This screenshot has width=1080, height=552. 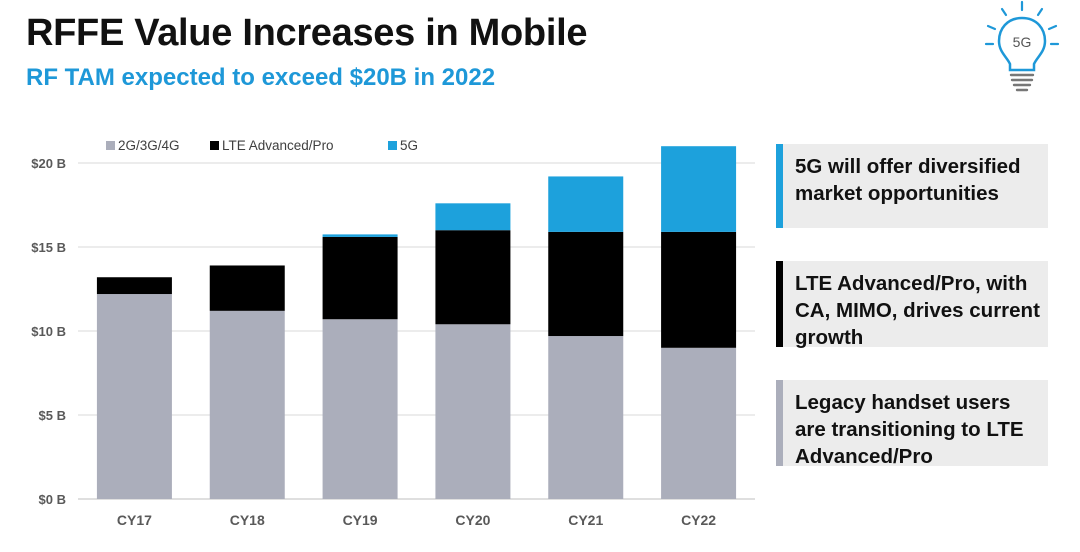 I want to click on chart-legend: 2G/3G/4G LTE Advanced/Pro 5G, so click(x=262, y=145).